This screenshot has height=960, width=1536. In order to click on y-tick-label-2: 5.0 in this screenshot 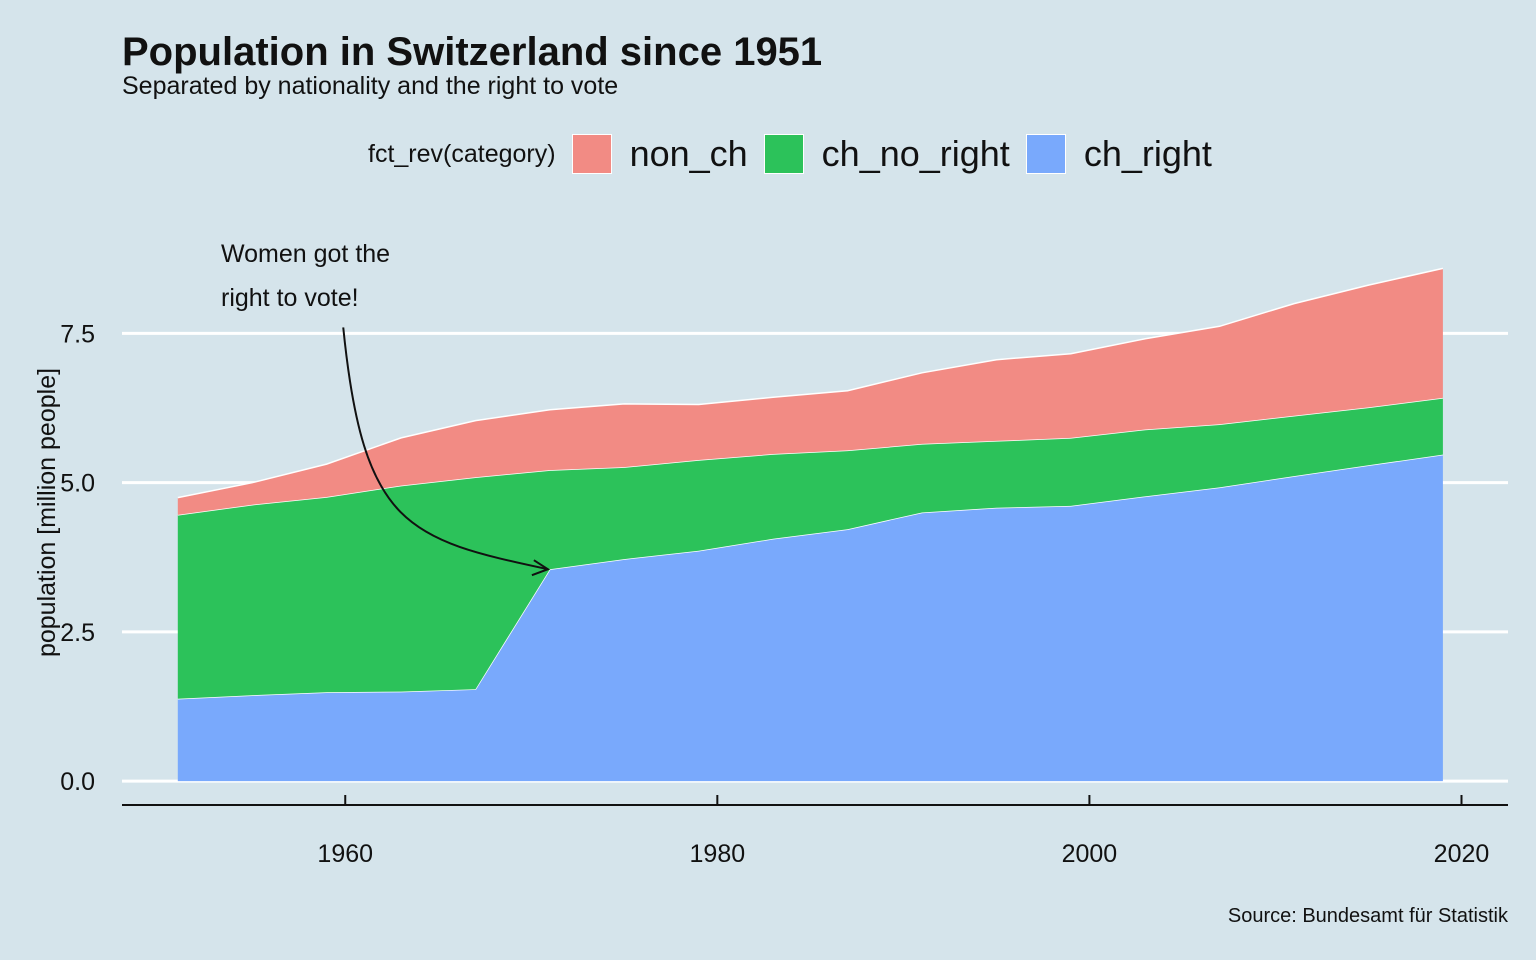, I will do `click(77, 484)`.